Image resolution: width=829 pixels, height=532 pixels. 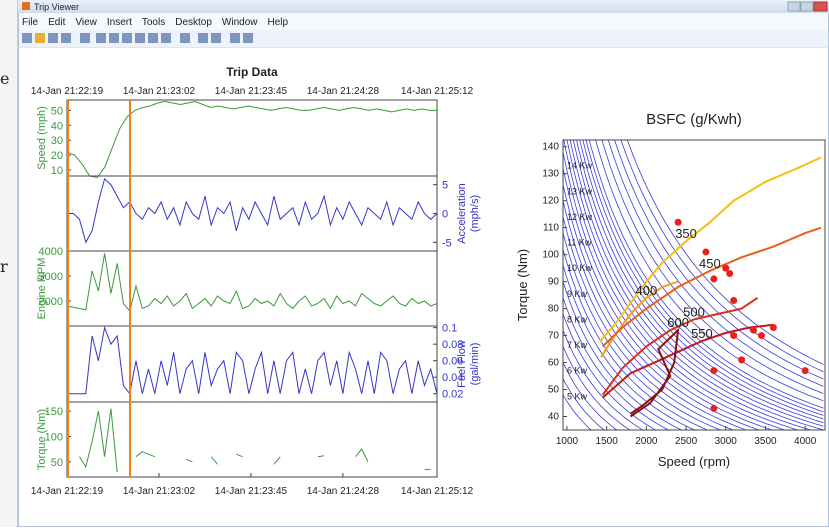 What do you see at coordinates (475, 364) in the screenshot?
I see `y-axis-label: (gal/min)` at bounding box center [475, 364].